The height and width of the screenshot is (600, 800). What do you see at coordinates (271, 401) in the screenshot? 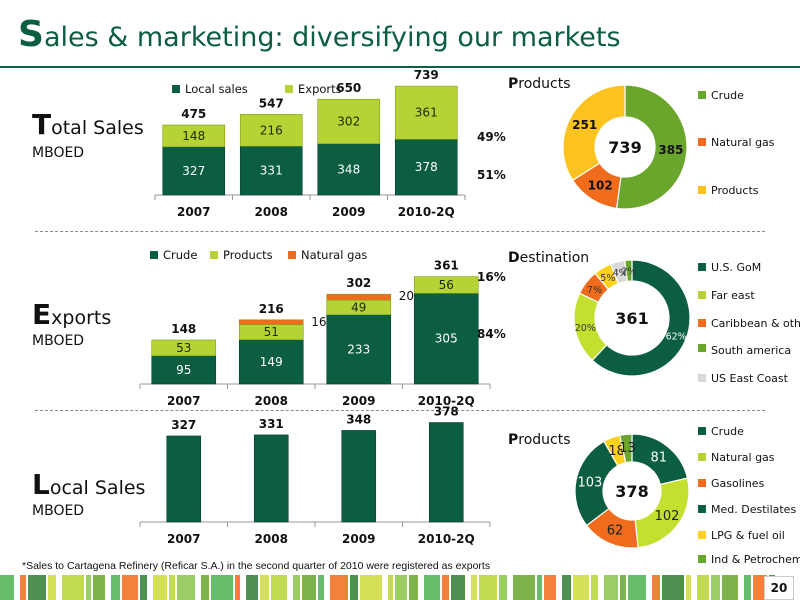
I see `x-tick-label: 2008` at bounding box center [271, 401].